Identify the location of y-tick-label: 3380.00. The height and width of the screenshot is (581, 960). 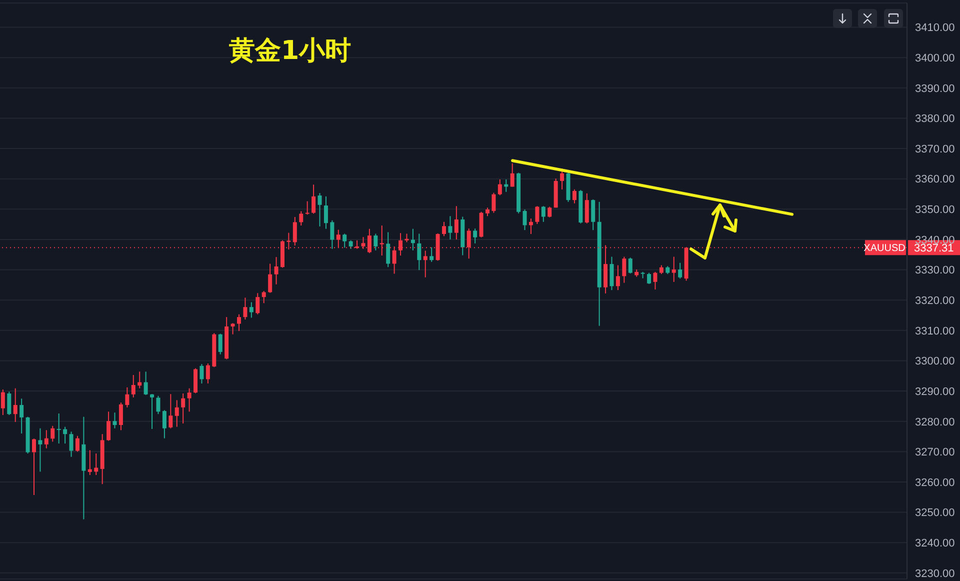
(935, 119).